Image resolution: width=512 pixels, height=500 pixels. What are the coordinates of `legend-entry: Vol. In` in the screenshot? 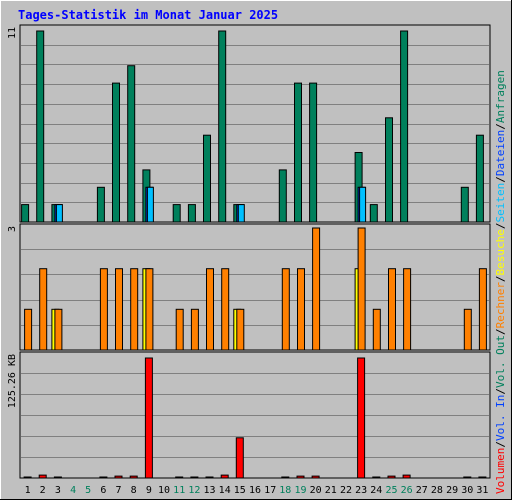 It's located at (500, 418).